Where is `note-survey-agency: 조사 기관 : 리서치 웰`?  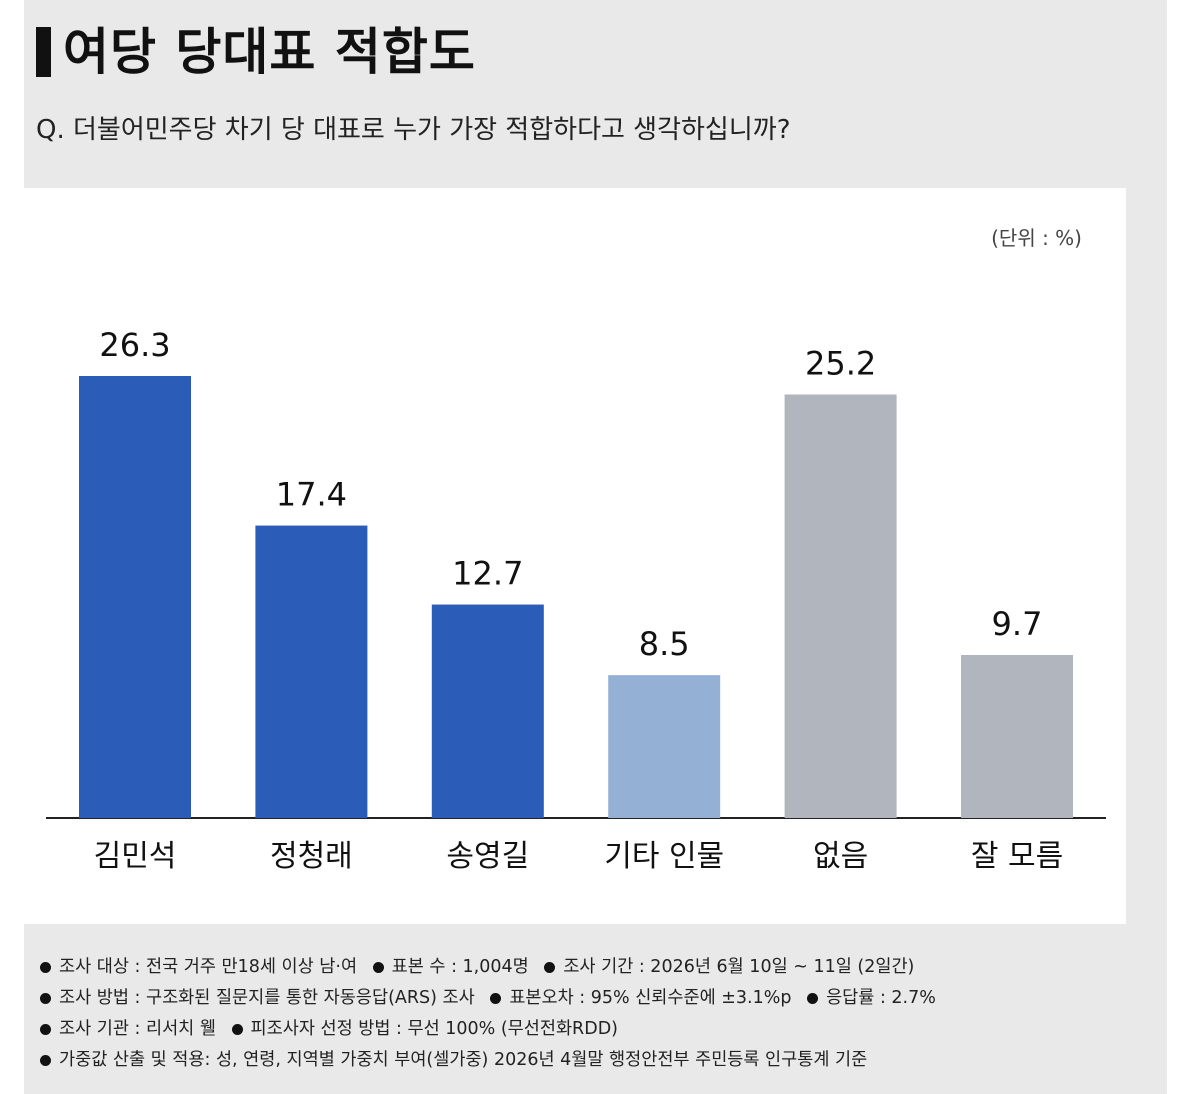
note-survey-agency: 조사 기관 : 리서치 웰 is located at coordinates (137, 1029).